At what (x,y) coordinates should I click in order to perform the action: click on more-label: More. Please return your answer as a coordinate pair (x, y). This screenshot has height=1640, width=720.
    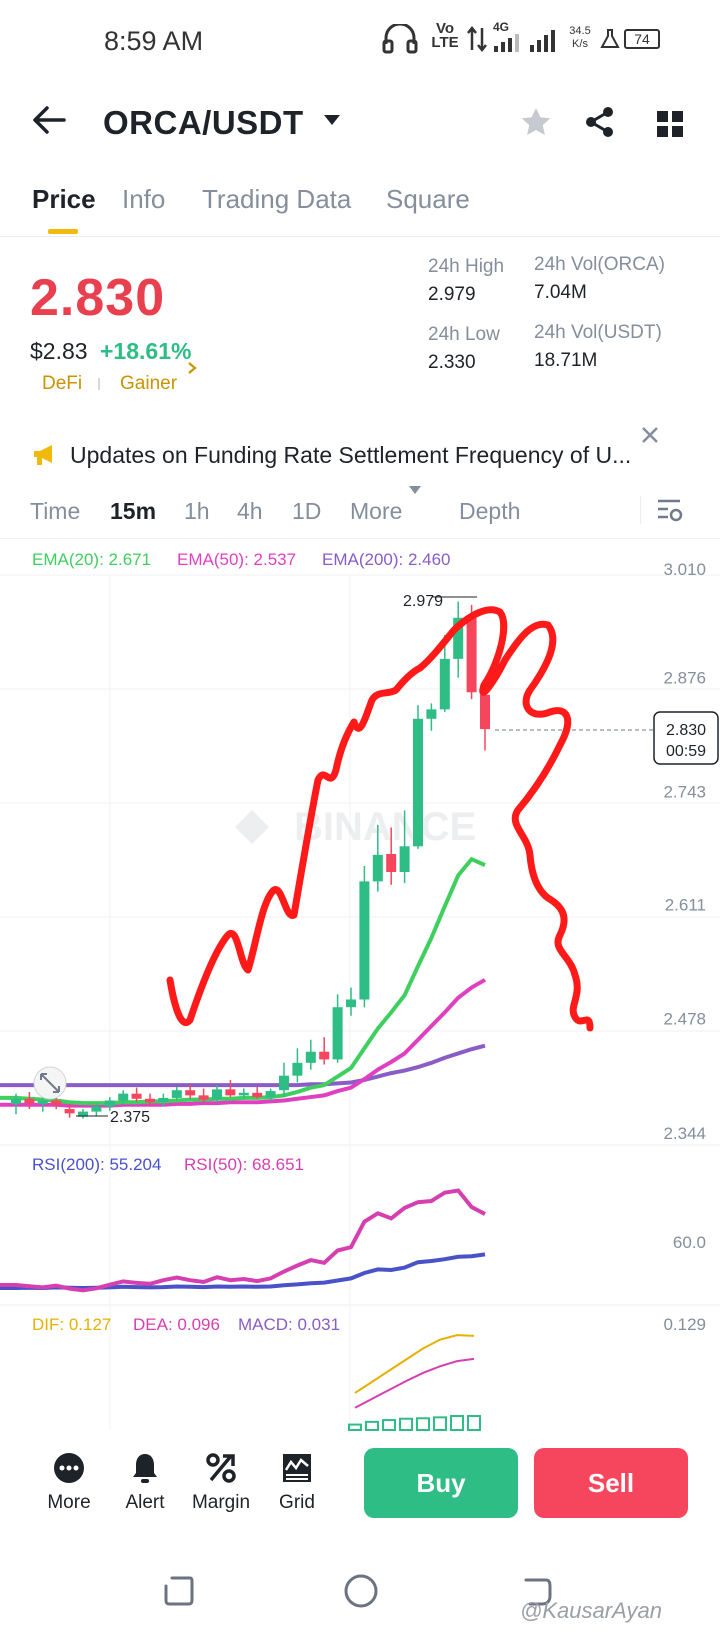
    Looking at the image, I should click on (69, 1502).